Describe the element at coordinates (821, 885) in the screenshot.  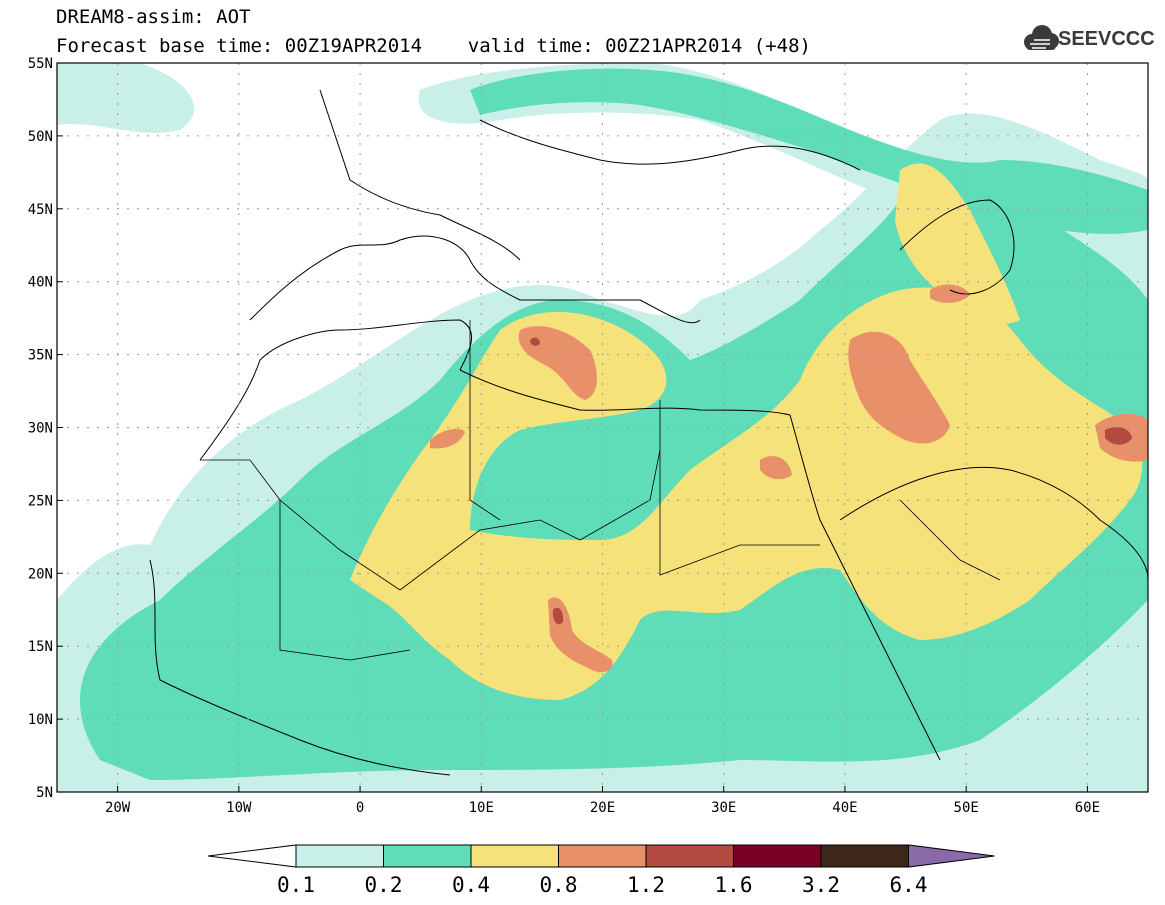
I see `colorbar-label: 3.2` at that location.